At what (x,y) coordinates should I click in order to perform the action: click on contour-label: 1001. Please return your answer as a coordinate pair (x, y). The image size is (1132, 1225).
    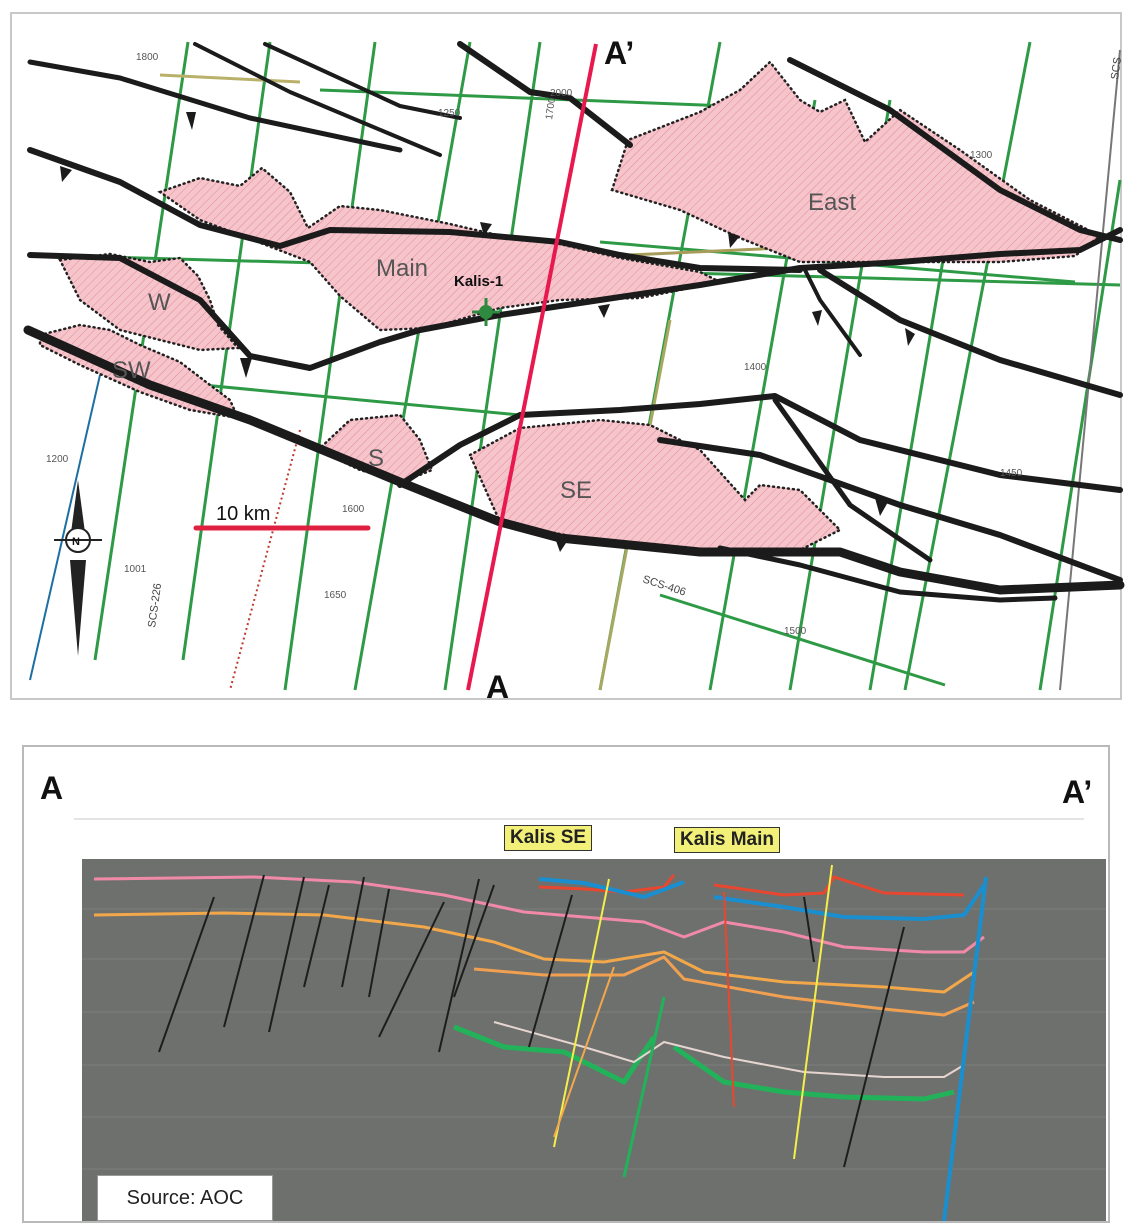
    Looking at the image, I should click on (135, 569).